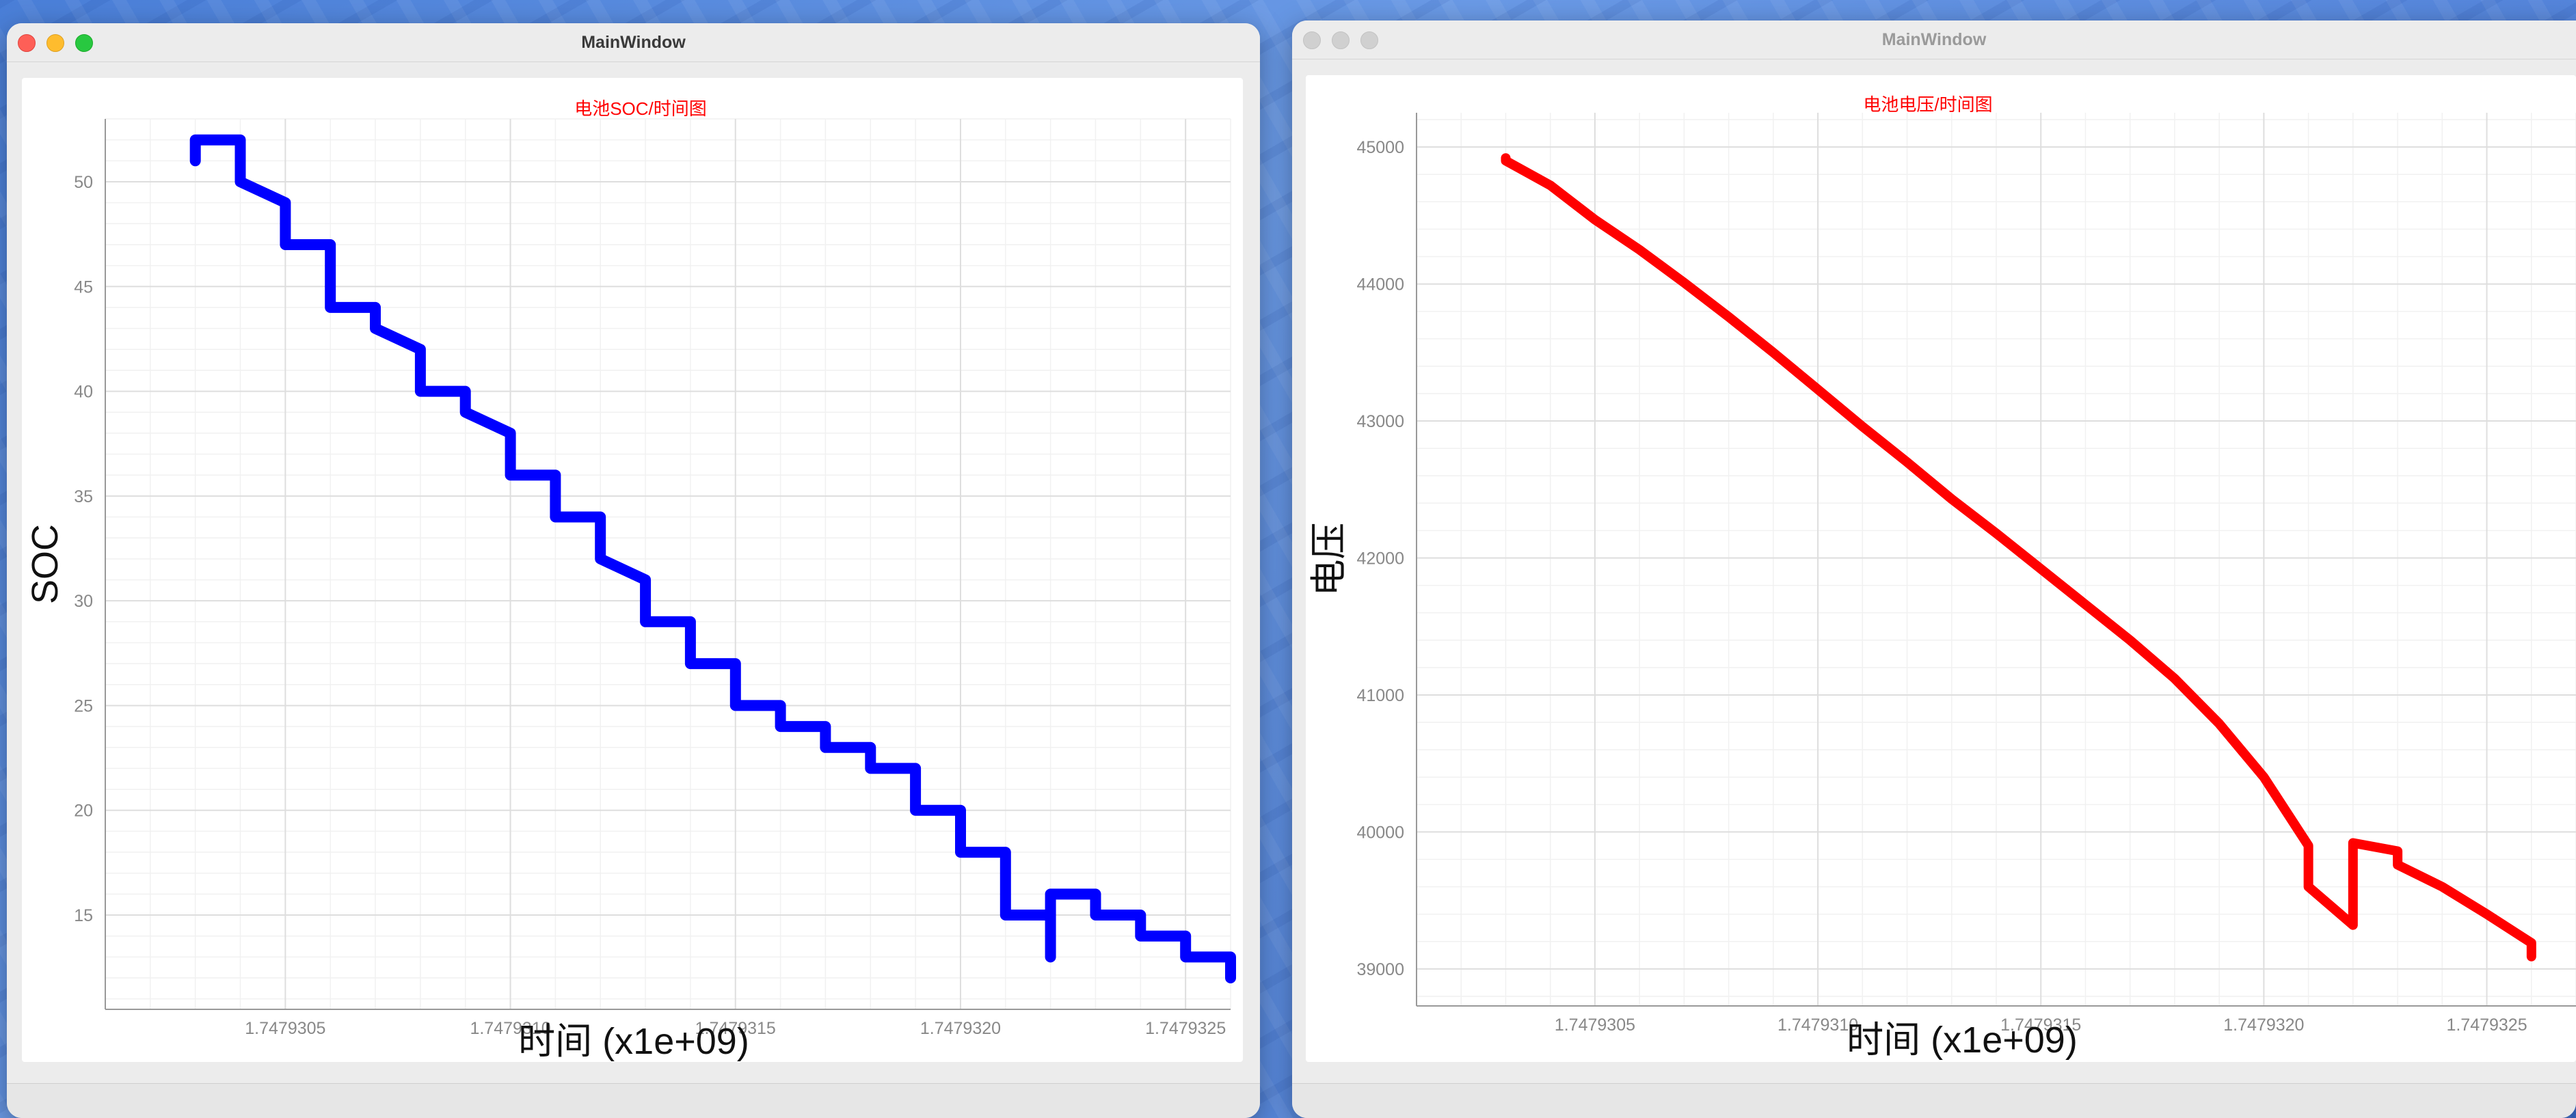 The height and width of the screenshot is (1118, 2576). I want to click on y-tick-label: 45, so click(83, 287).